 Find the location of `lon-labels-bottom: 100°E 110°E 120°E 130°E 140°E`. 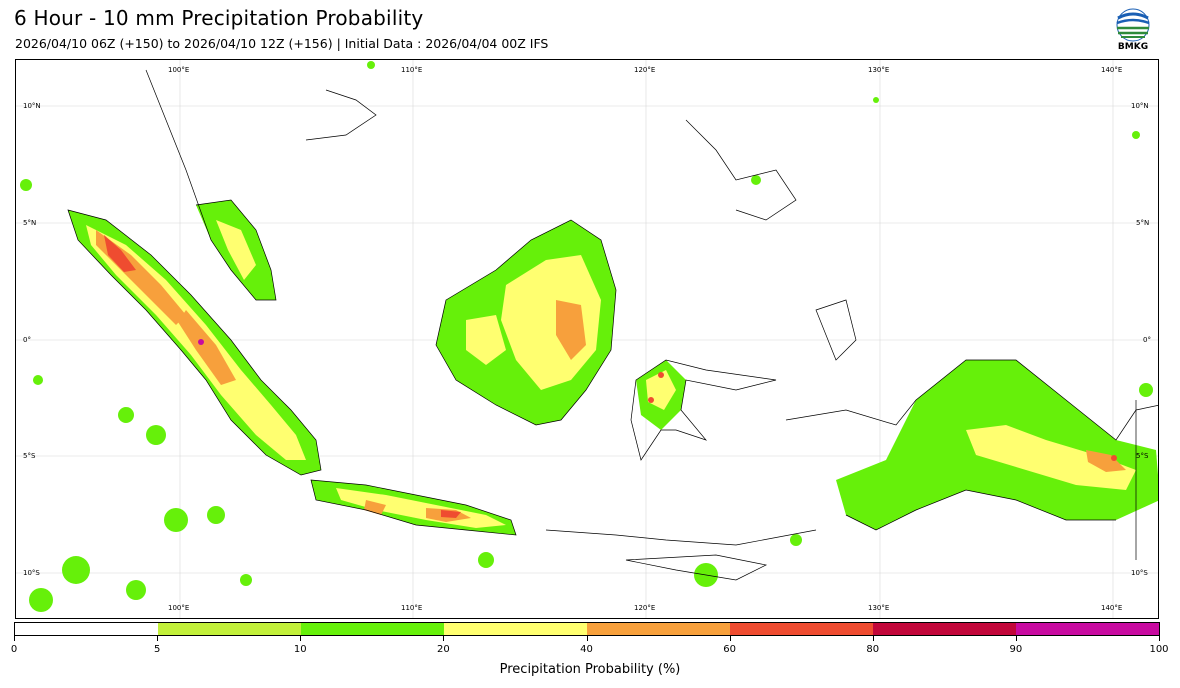

lon-labels-bottom: 100°E 110°E 120°E 130°E 140°E is located at coordinates (645, 608).